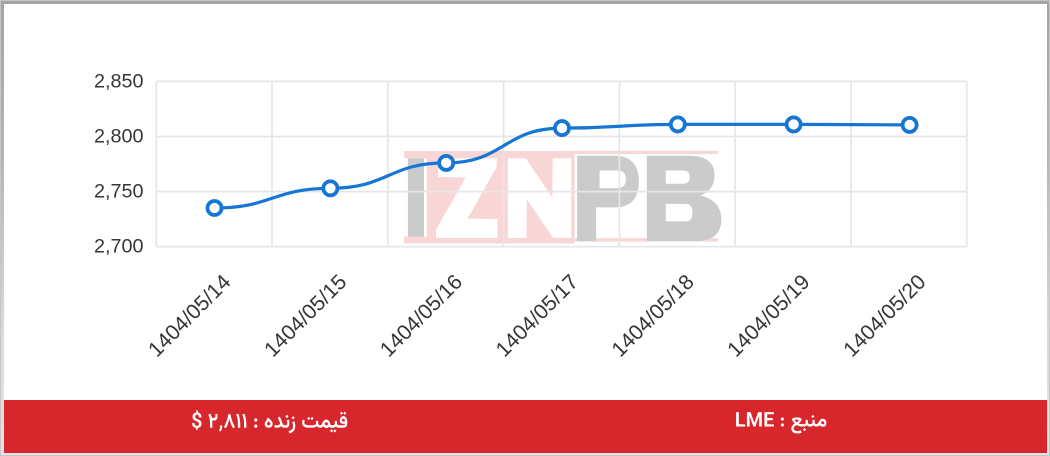  What do you see at coordinates (768, 315) in the screenshot?
I see `svg-text: 1404/05/19` at bounding box center [768, 315].